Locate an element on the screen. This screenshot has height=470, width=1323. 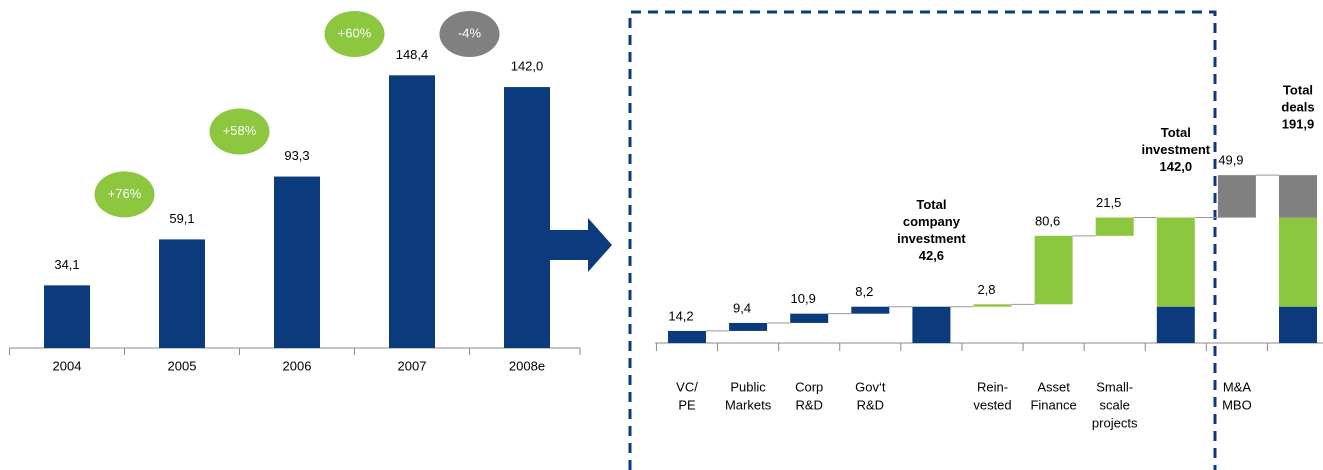
x-tick-label: 2004 is located at coordinates (67, 365).